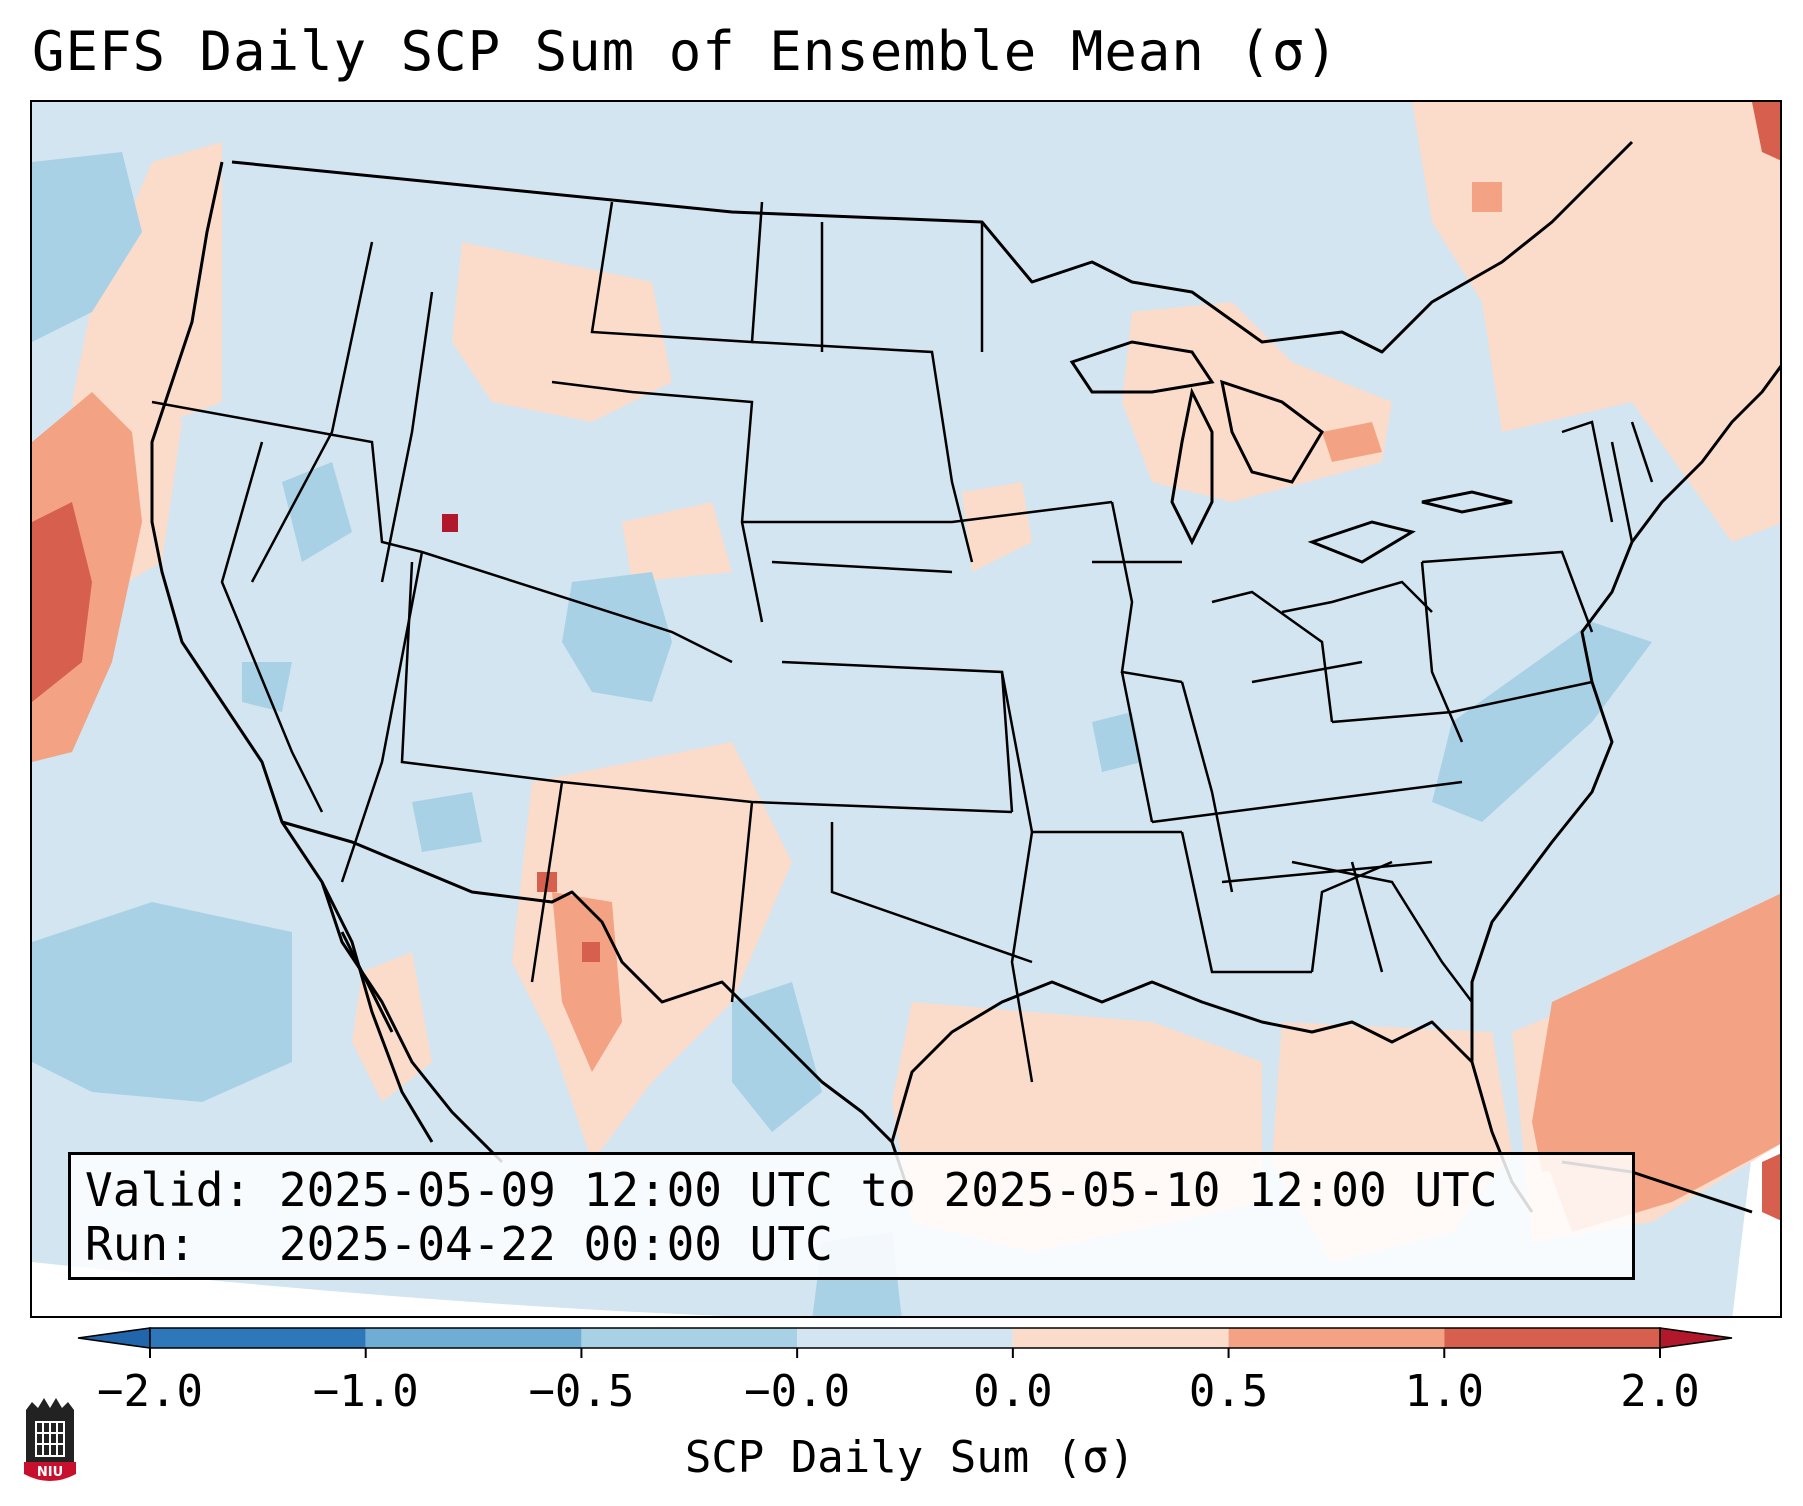 The image size is (1803, 1506). I want to click on colorbar-tick-label: 0.0, so click(1013, 1391).